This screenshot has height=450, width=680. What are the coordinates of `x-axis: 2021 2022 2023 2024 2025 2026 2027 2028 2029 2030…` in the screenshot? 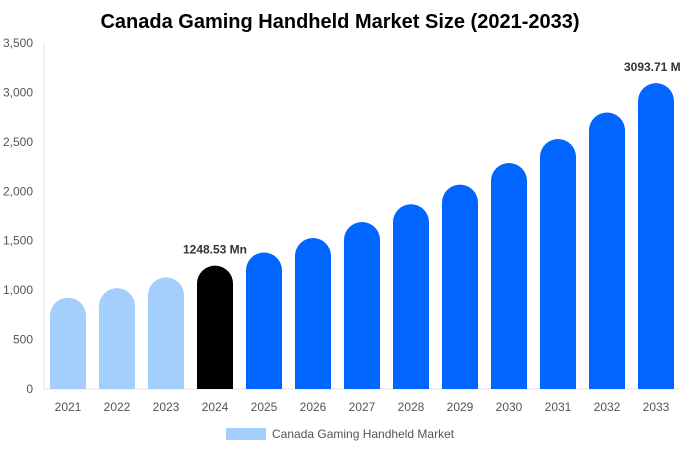 It's located at (362, 407).